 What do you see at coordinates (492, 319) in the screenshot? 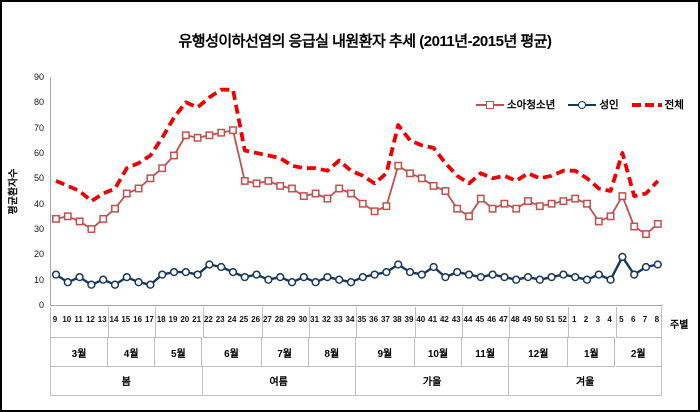
I see `week-number-label: 46` at bounding box center [492, 319].